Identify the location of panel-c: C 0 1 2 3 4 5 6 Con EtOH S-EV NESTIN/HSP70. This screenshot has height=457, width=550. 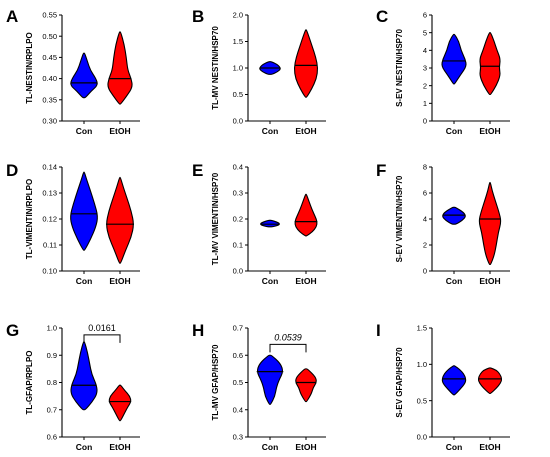
(443, 71).